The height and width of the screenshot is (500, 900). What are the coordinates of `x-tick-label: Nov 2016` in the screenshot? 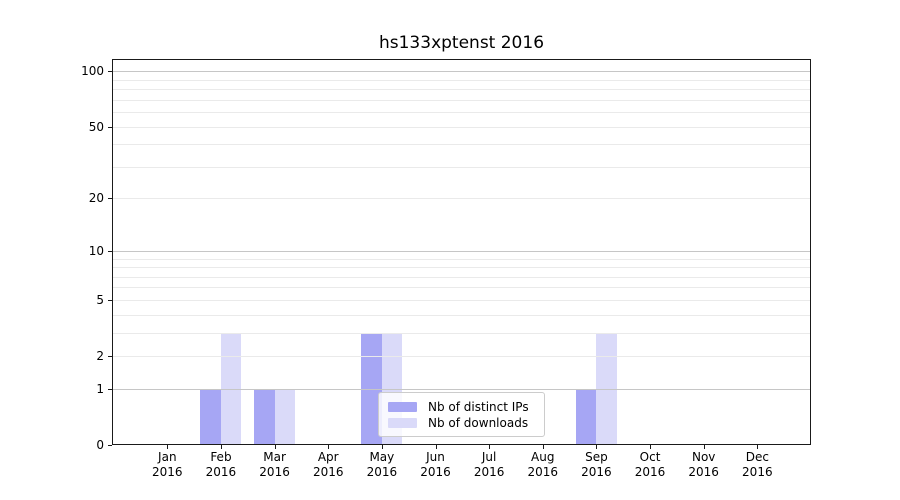 It's located at (704, 465).